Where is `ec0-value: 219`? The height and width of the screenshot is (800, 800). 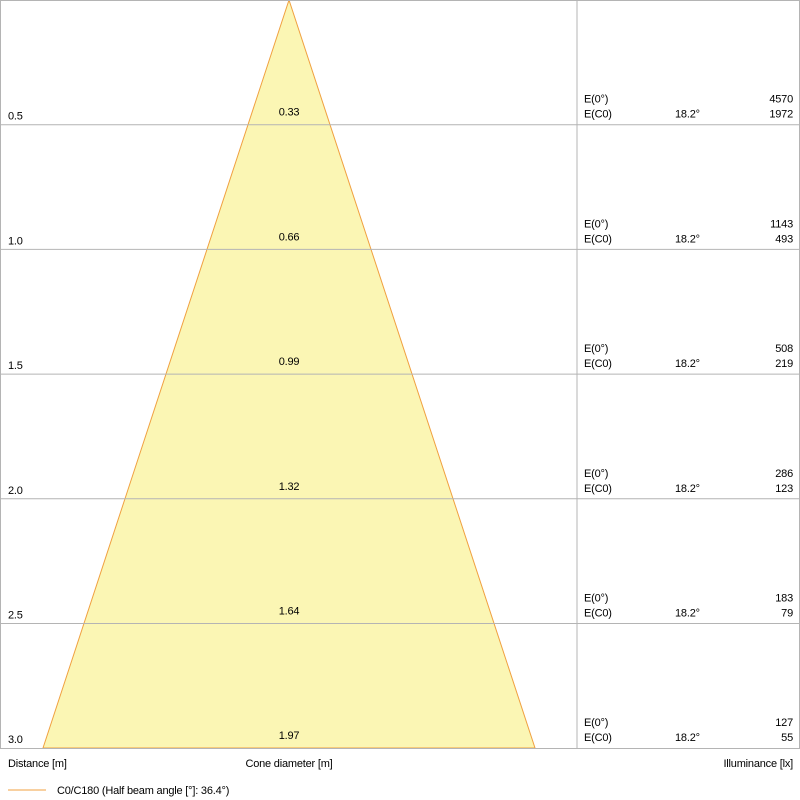 ec0-value: 219 is located at coordinates (784, 364).